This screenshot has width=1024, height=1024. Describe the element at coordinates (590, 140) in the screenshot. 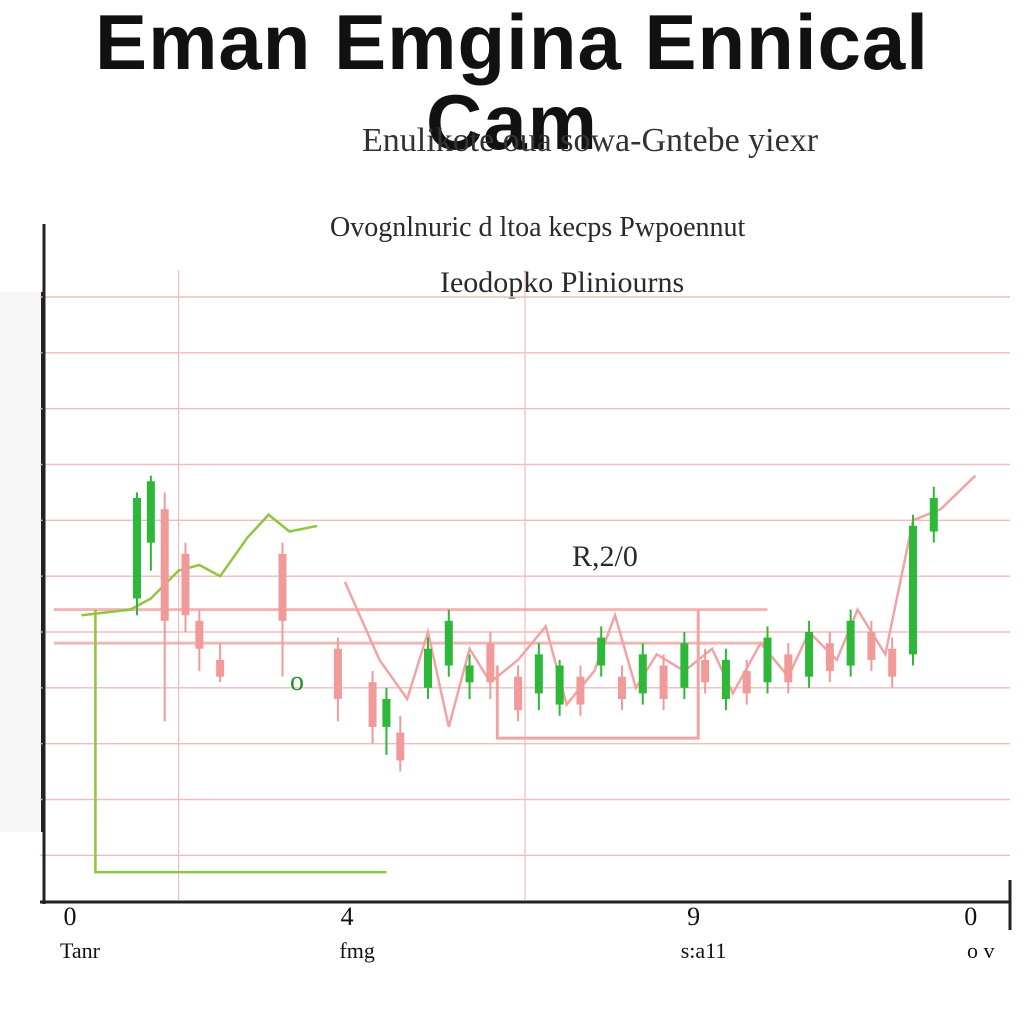

I see `chart-subtitle: Enulikote oua sowa-Gntebe yiexr` at that location.